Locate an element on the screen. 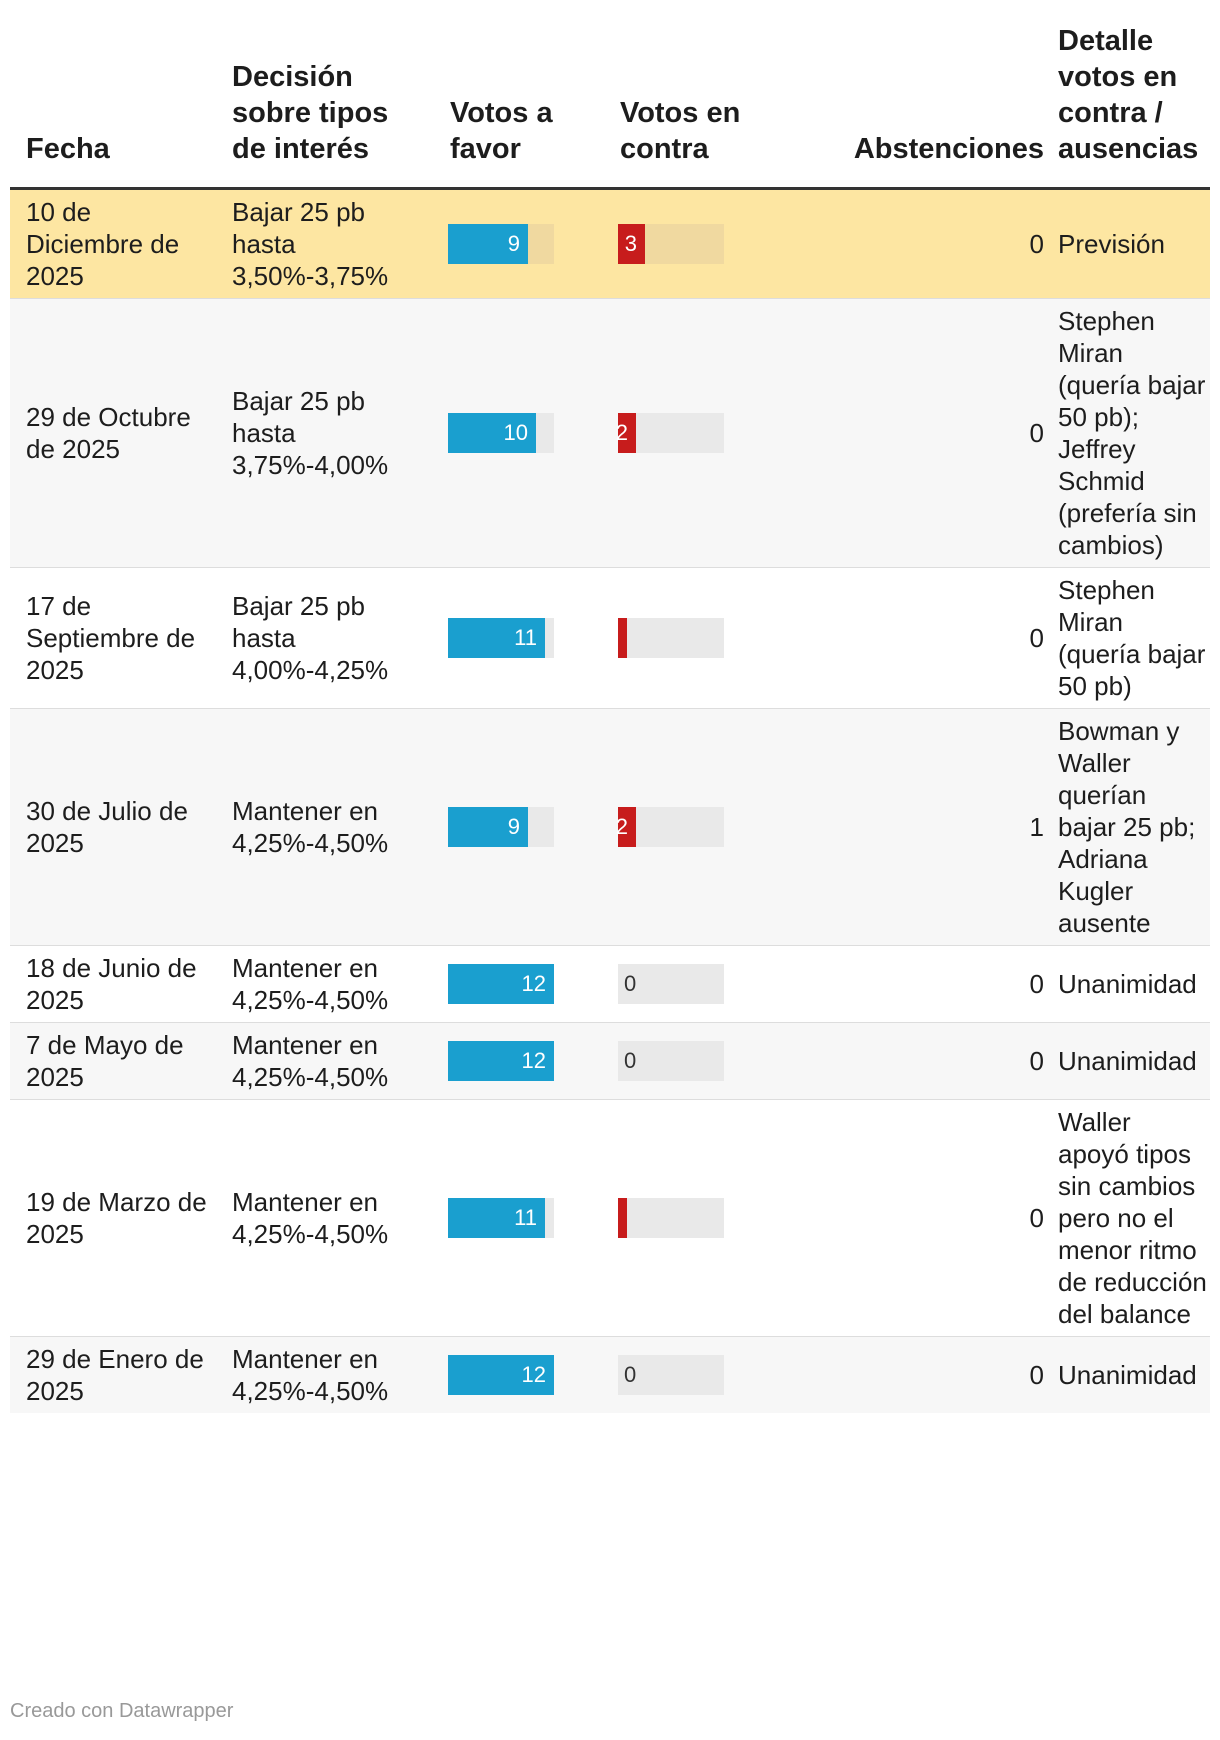 Image resolution: width=1220 pixels, height=1740 pixels. cell-fecha: 18 de Junio de 2025 is located at coordinates (113, 984).